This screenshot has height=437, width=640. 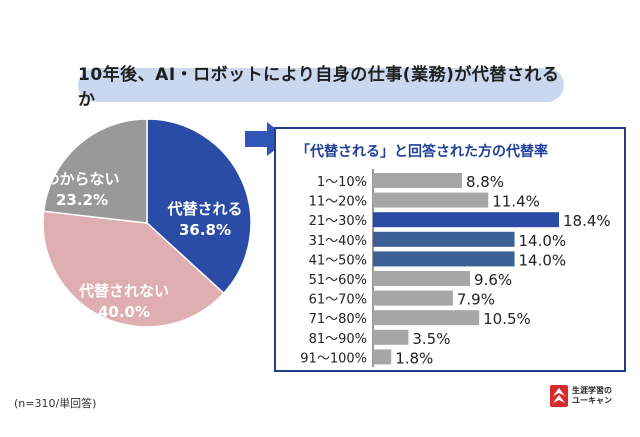 What do you see at coordinates (338, 221) in the screenshot?
I see `bar-category-label: 21～30%` at bounding box center [338, 221].